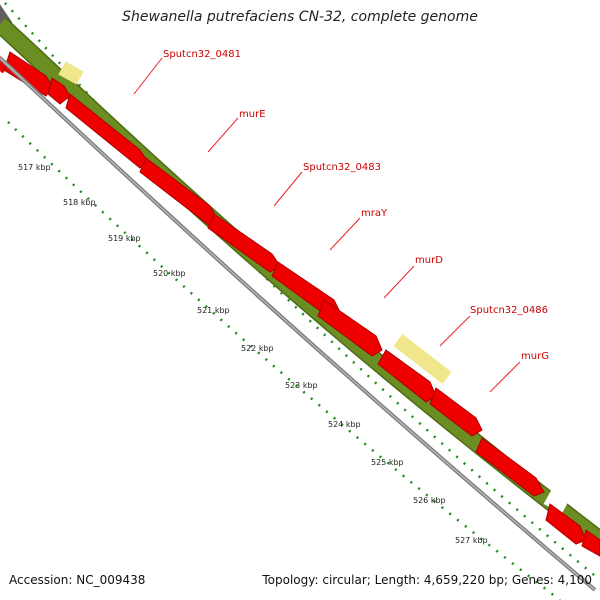 The height and width of the screenshot is (600, 600). I want to click on tick-label-524: 524 kbp, so click(344, 424).